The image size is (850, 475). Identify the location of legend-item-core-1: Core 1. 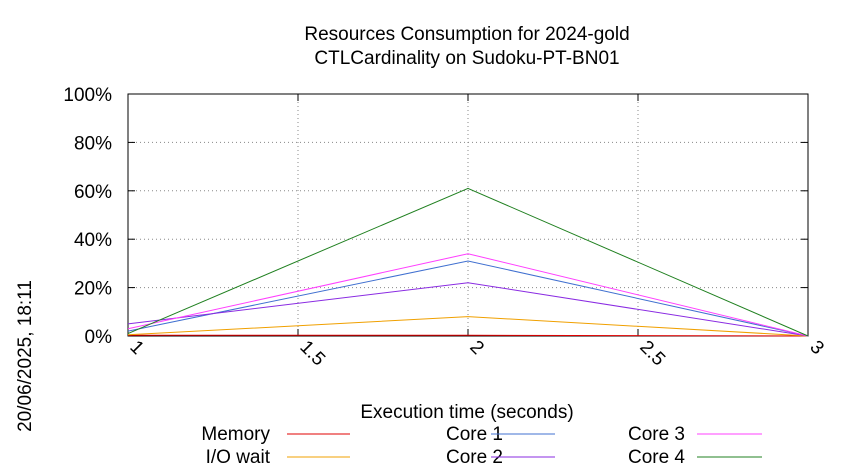
(500, 434).